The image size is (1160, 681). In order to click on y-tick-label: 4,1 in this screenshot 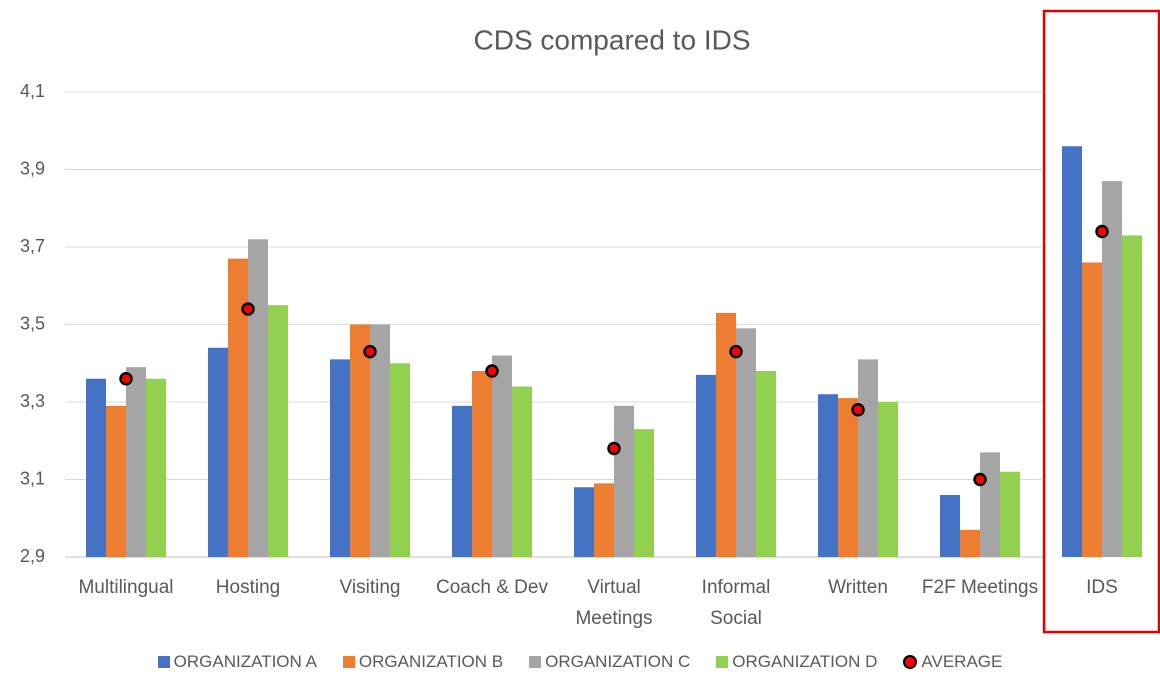, I will do `click(32, 91)`.